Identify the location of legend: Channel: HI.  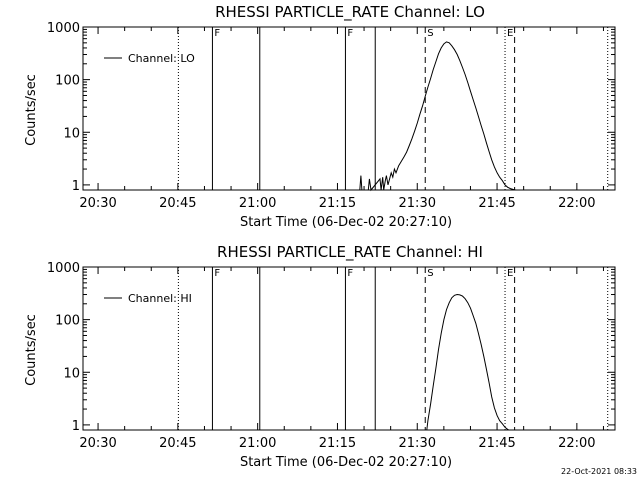
(148, 298).